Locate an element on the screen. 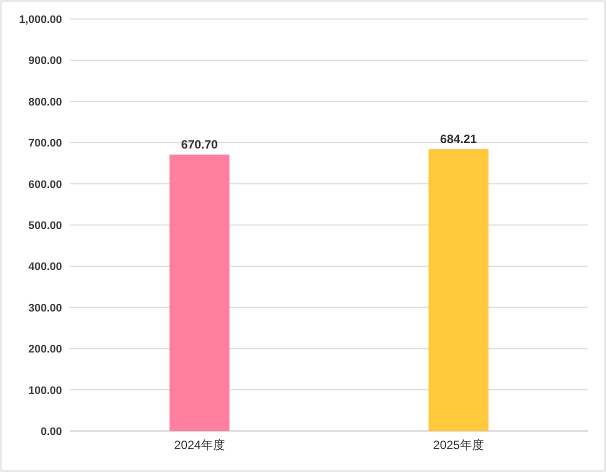 This screenshot has height=472, width=606. x-tick-label: 2025年度 is located at coordinates (458, 445).